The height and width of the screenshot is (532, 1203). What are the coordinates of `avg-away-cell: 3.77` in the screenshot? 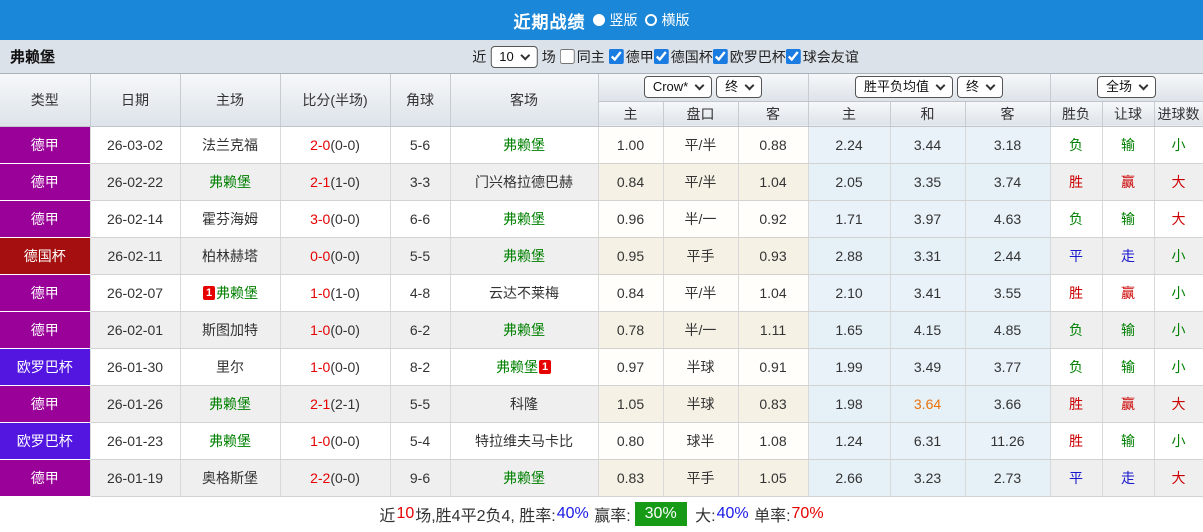 It's located at (1008, 367).